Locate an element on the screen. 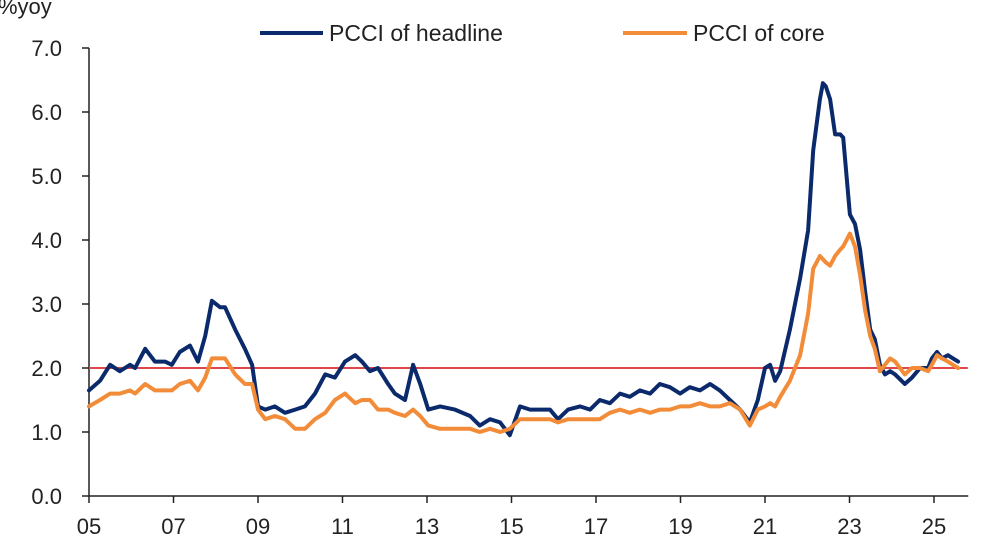 The width and height of the screenshot is (989, 560). x-tick-label: 23 is located at coordinates (849, 526).